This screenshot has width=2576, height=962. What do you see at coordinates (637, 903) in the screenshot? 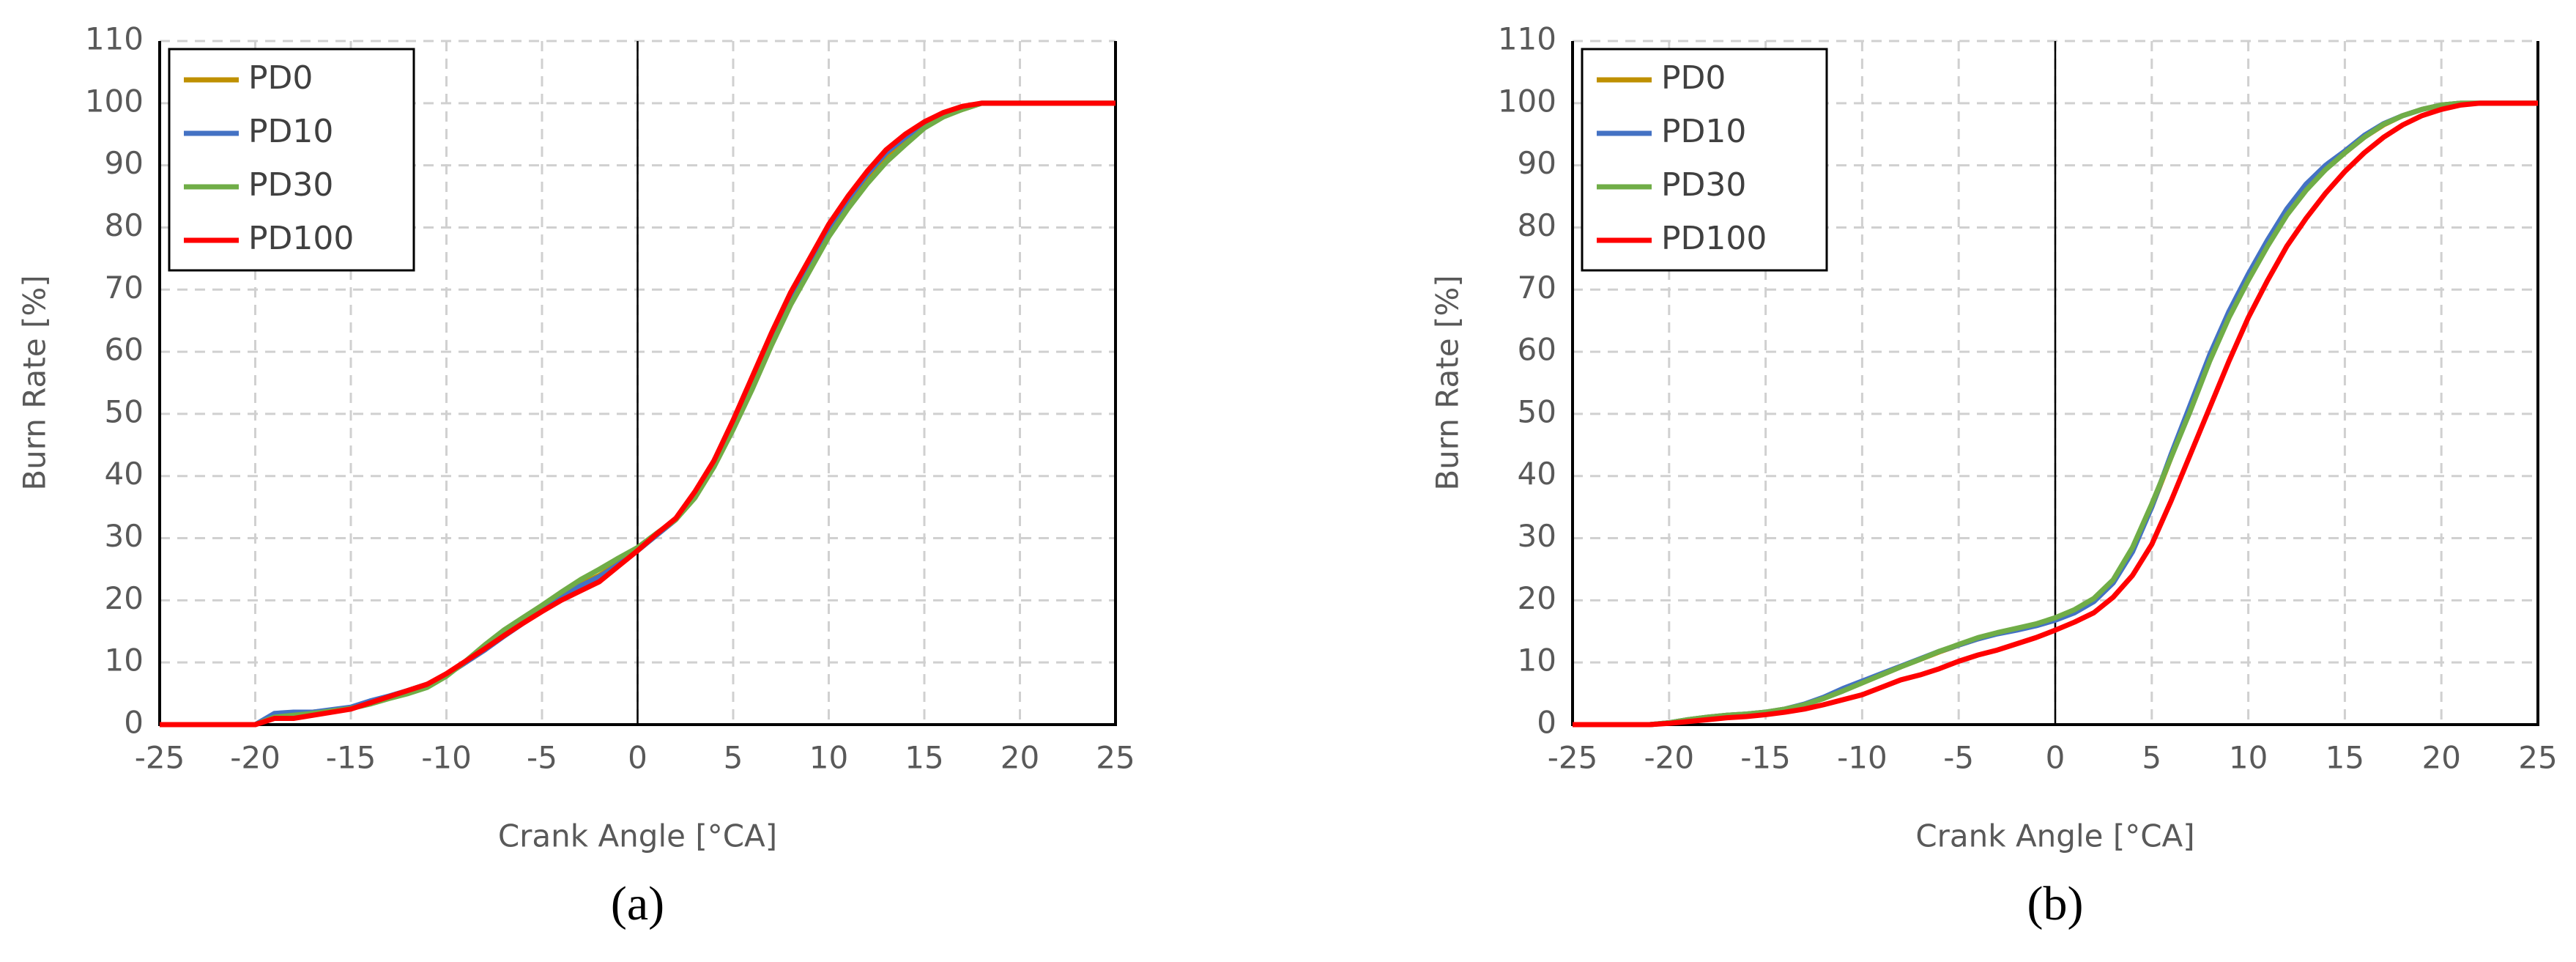
I see `caption: (a)` at bounding box center [637, 903].